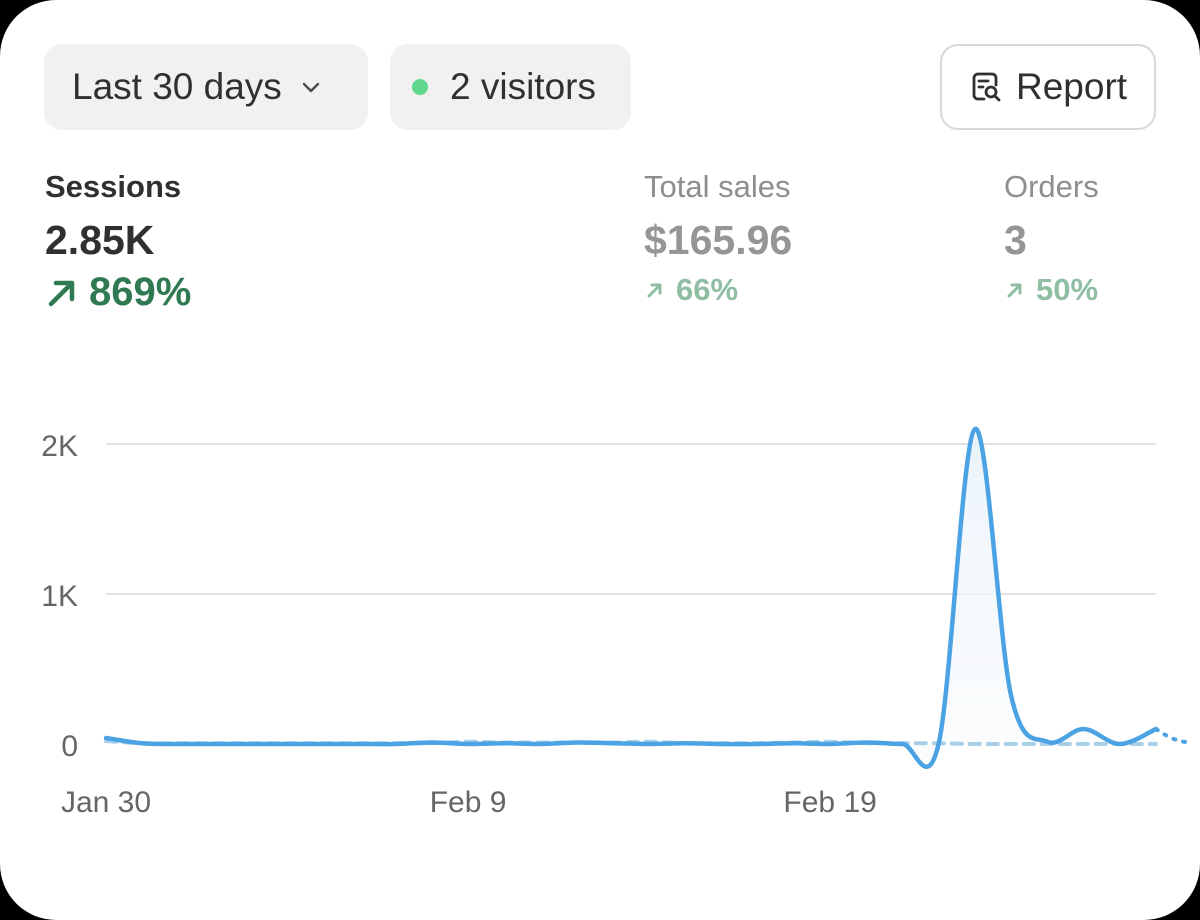  What do you see at coordinates (59, 596) in the screenshot?
I see `y-tick-label: 1K` at bounding box center [59, 596].